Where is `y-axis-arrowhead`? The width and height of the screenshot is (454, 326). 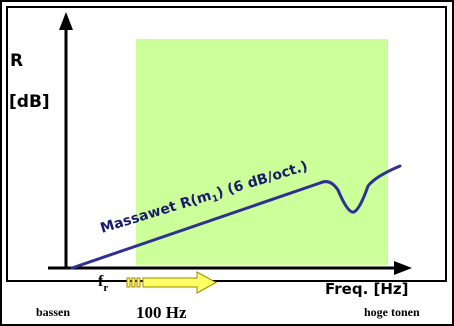
y-axis-arrowhead is located at coordinates (66, 21).